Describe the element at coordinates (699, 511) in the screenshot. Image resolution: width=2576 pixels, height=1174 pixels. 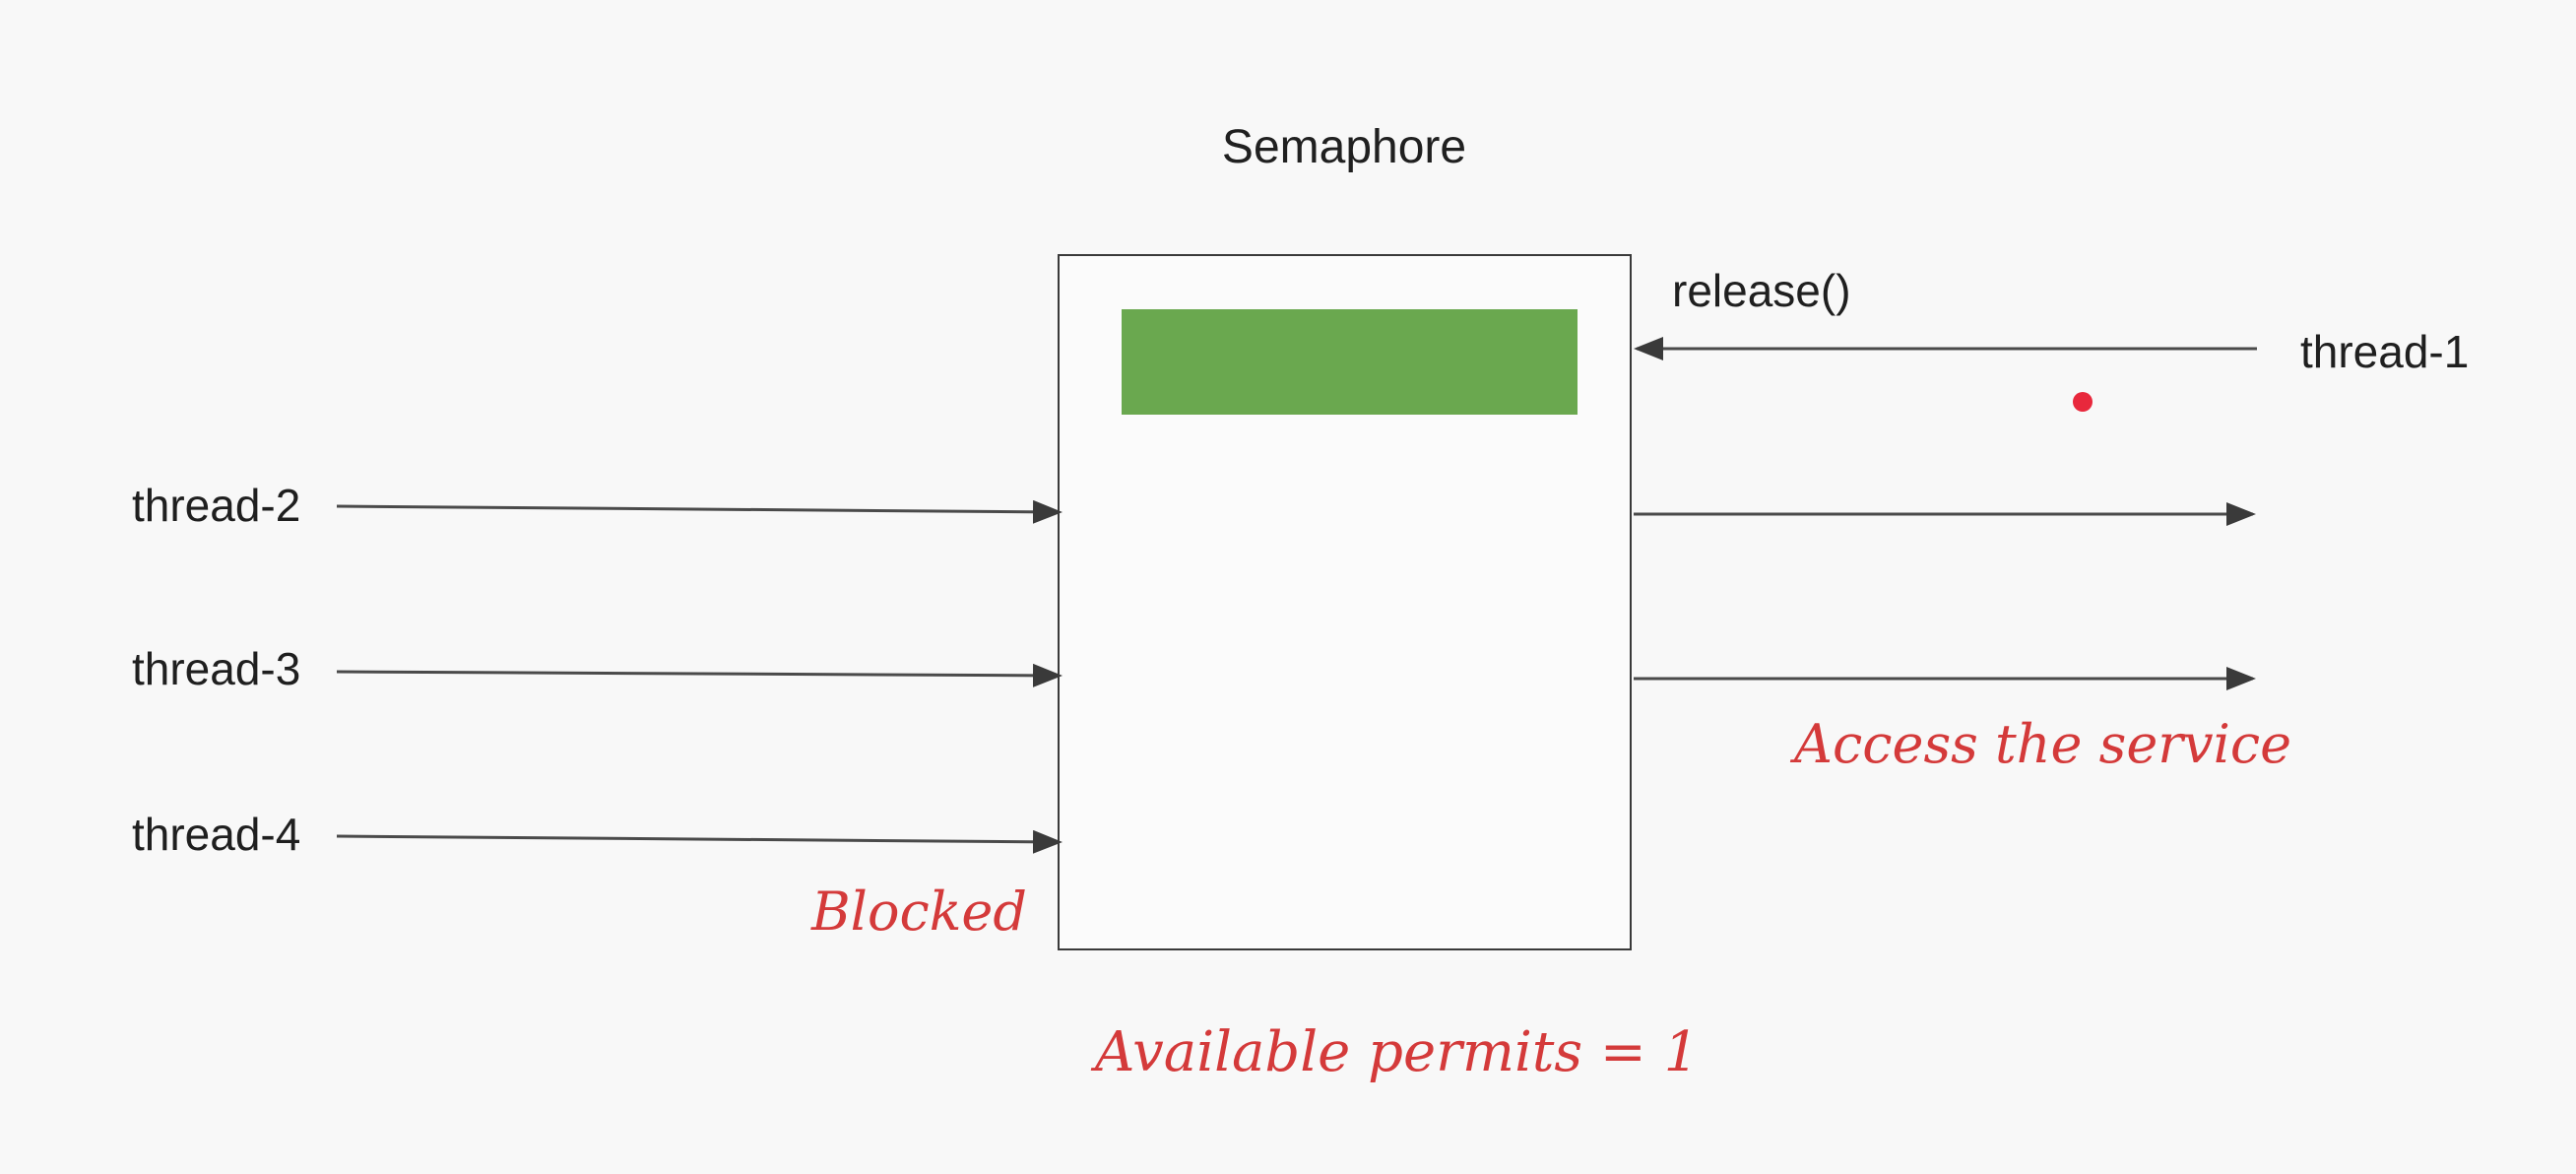
I see `arrow-thread-2-in` at that location.